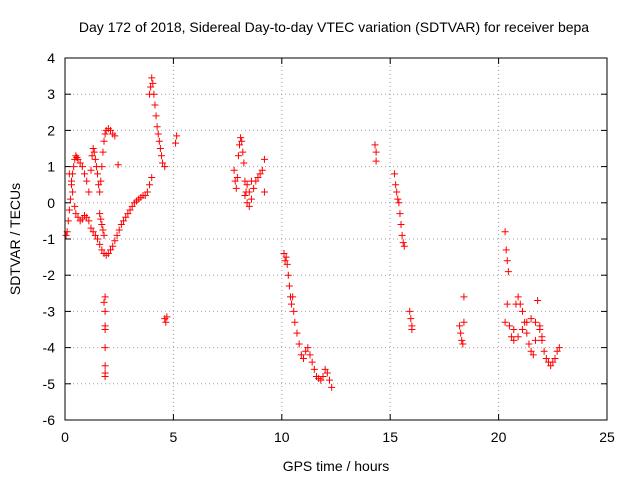 Image resolution: width=640 pixels, height=480 pixels. I want to click on x-axis-label: GPS time / hours, so click(336, 466).